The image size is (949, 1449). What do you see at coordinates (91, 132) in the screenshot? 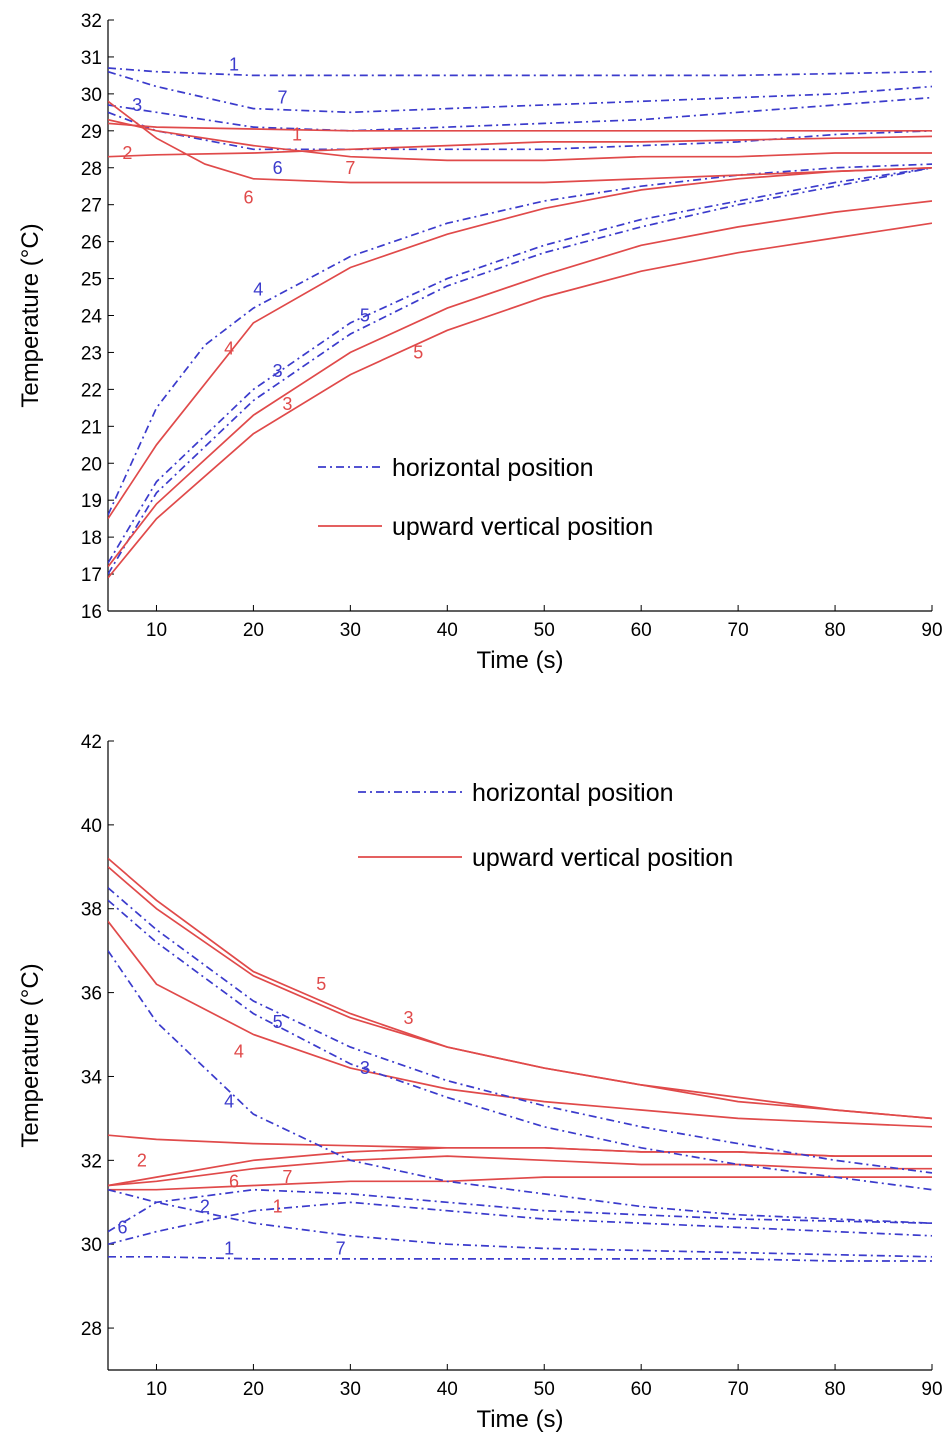
I see `y-tick-label: 29` at bounding box center [91, 132].